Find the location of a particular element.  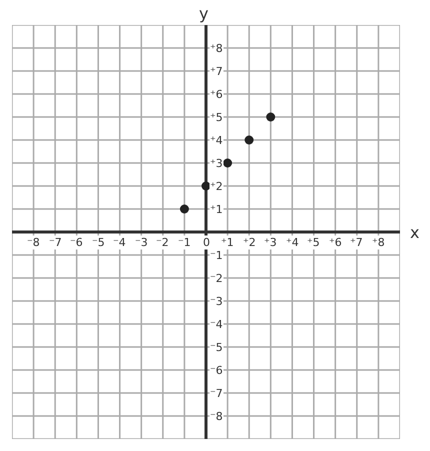

y-tick-label: ⁺4 is located at coordinates (216, 140).